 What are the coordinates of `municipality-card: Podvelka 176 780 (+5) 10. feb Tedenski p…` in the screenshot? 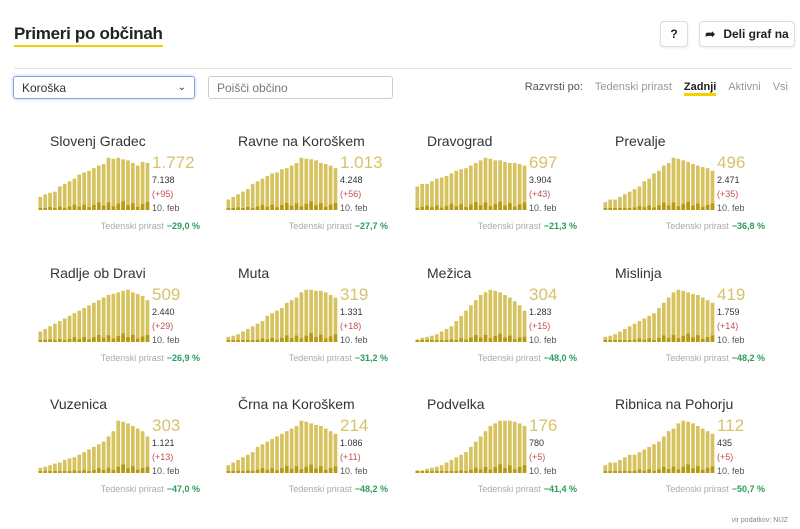 It's located at (500, 456).